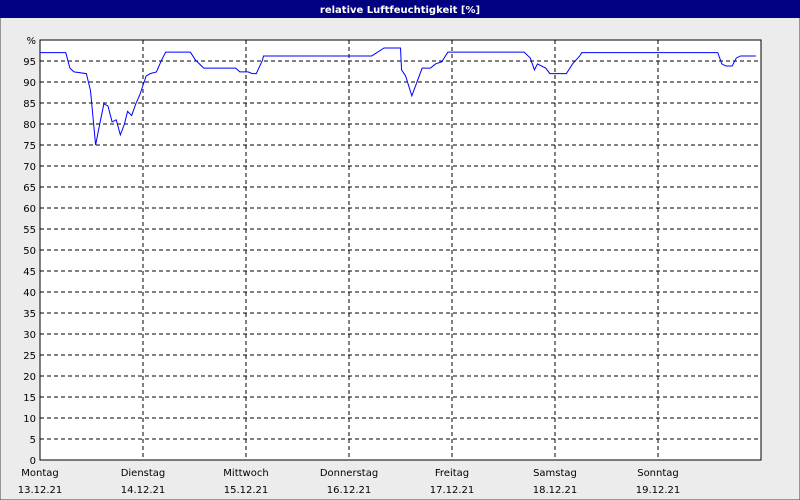 This screenshot has width=800, height=500. I want to click on x-tick-label: Dienstag, so click(143, 473).